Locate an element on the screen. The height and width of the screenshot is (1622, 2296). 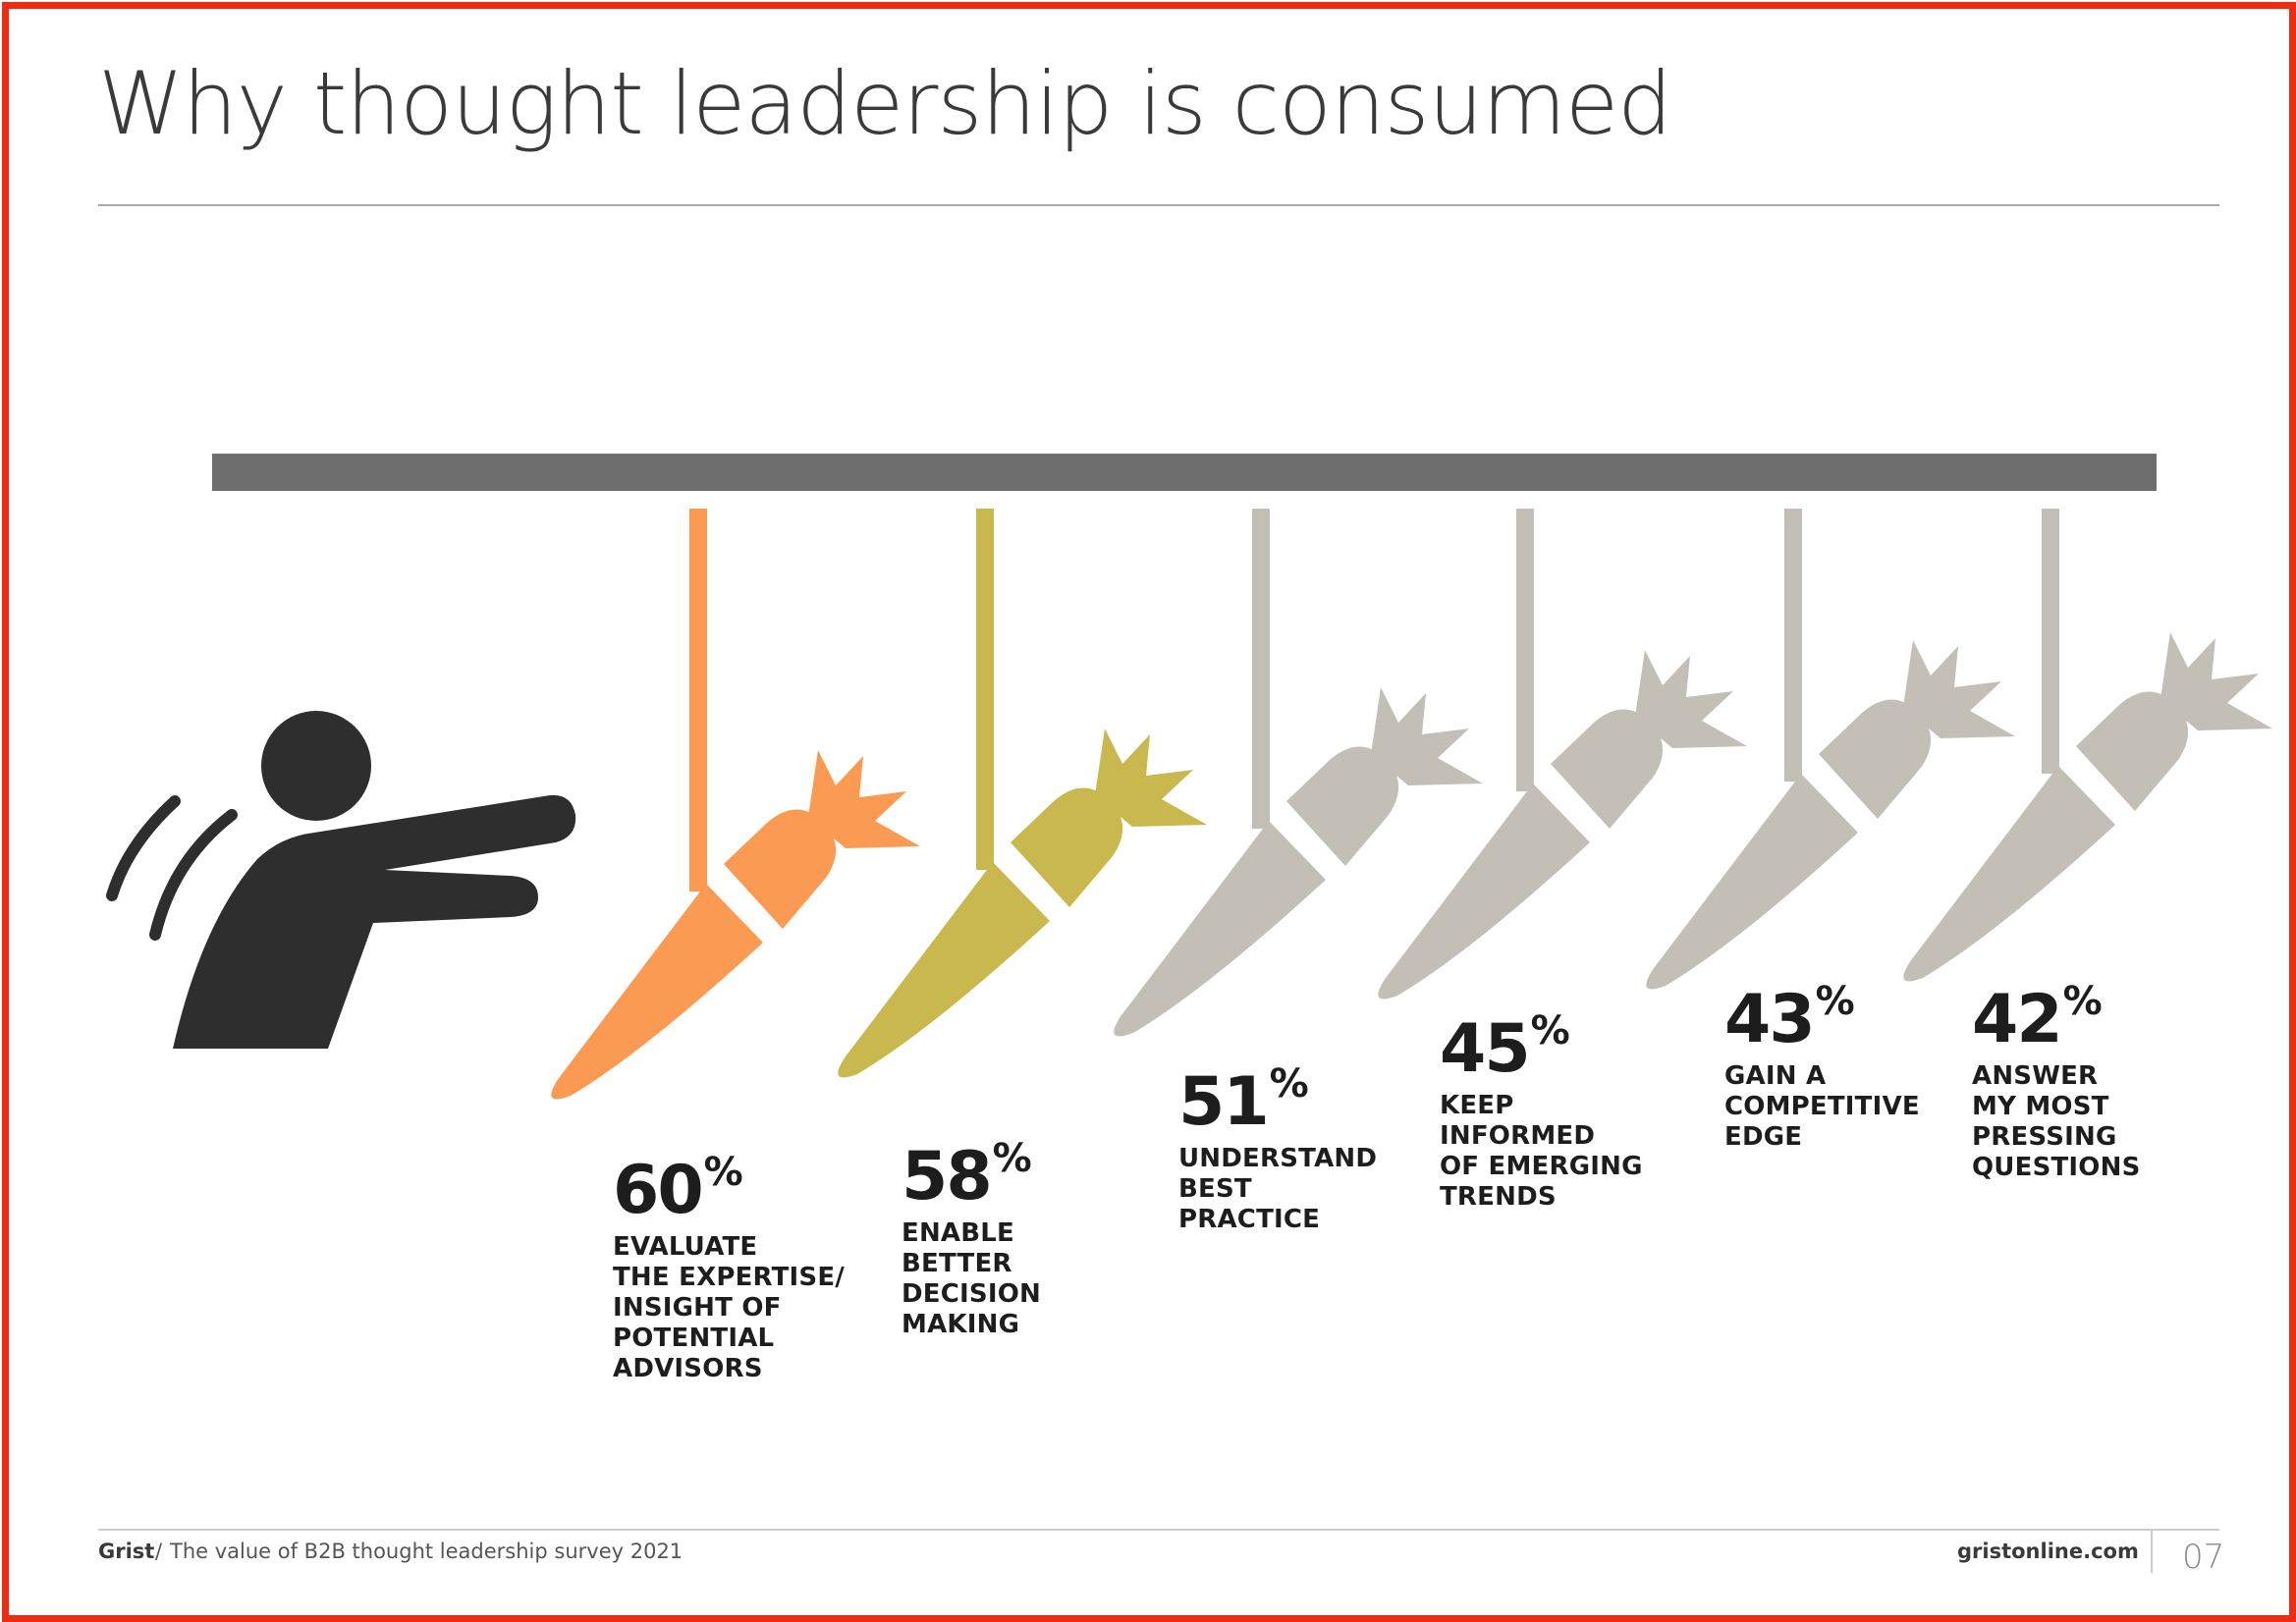
stat-label: UNDERSTAND BEST PRACTICE is located at coordinates (1278, 1189).